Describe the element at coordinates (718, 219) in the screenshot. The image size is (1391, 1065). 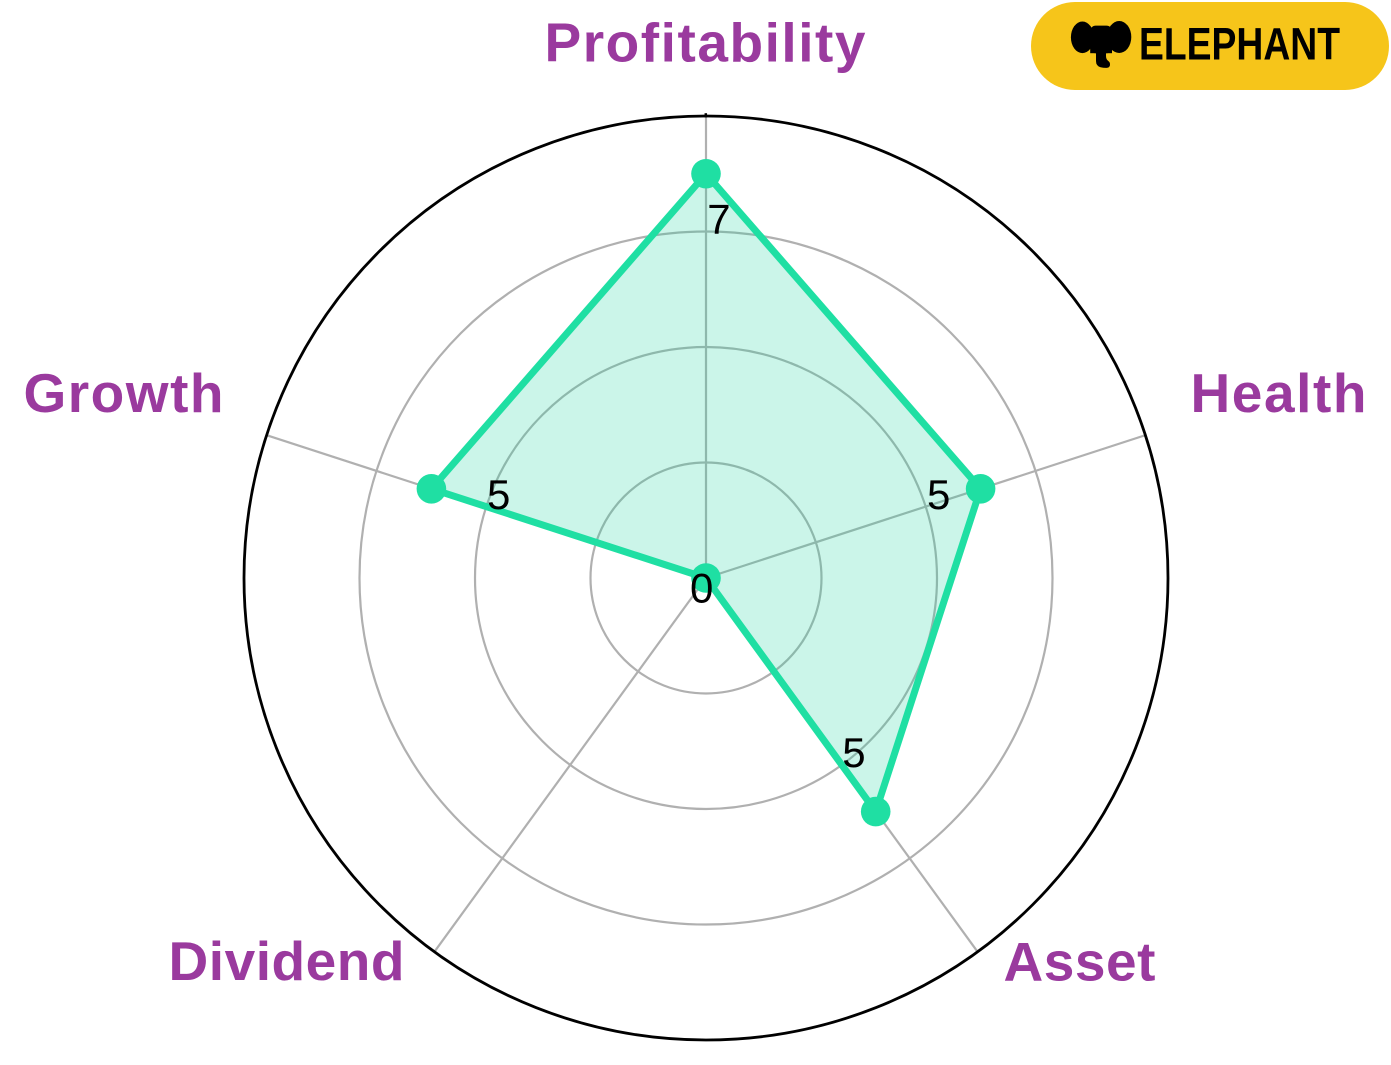
I see `svg-text: 7` at that location.